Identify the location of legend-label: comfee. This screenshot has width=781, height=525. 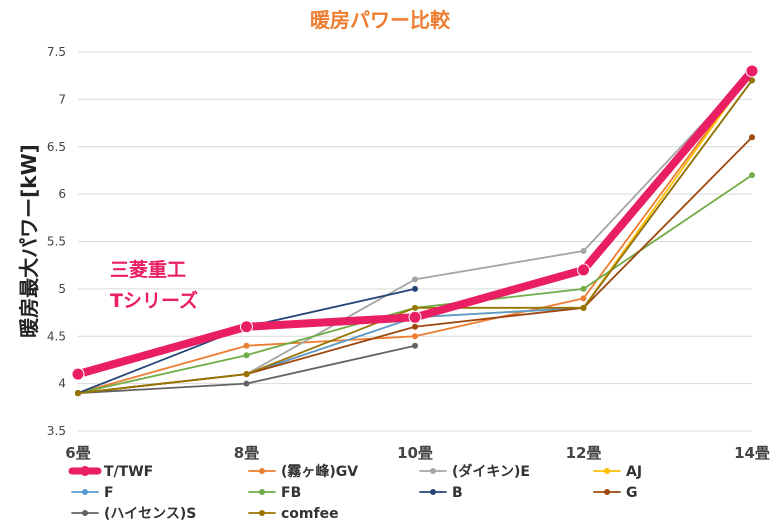
(310, 514).